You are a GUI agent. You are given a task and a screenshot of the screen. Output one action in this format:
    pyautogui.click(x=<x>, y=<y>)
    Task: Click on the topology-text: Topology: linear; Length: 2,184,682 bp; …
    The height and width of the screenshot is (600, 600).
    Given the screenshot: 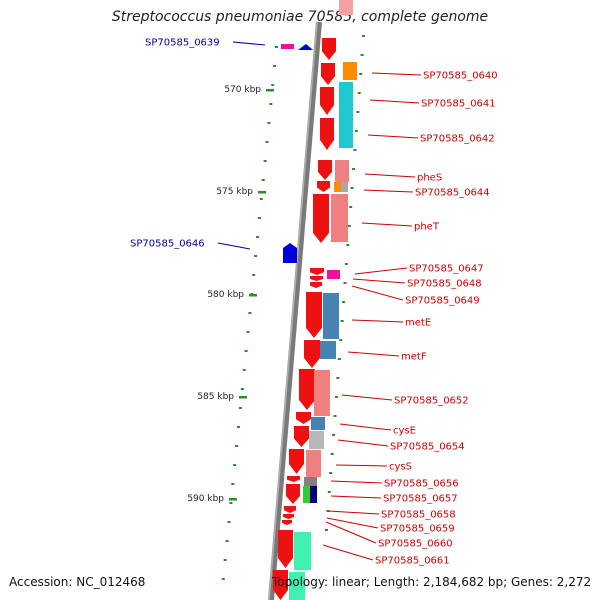 What is the action you would take?
    pyautogui.click(x=432, y=582)
    